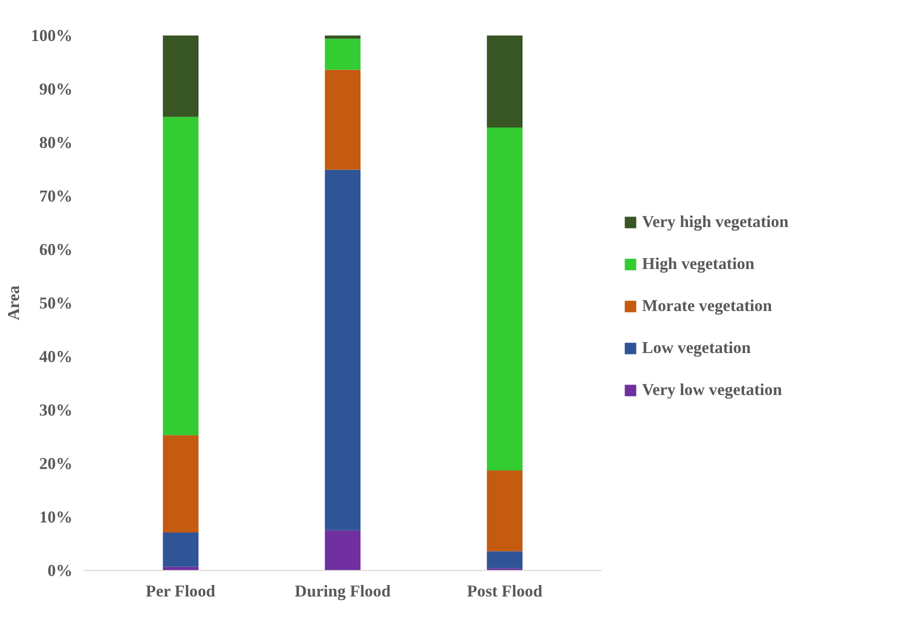 This screenshot has width=913, height=626. What do you see at coordinates (55, 517) in the screenshot?
I see `y-tick-label: 10%` at bounding box center [55, 517].